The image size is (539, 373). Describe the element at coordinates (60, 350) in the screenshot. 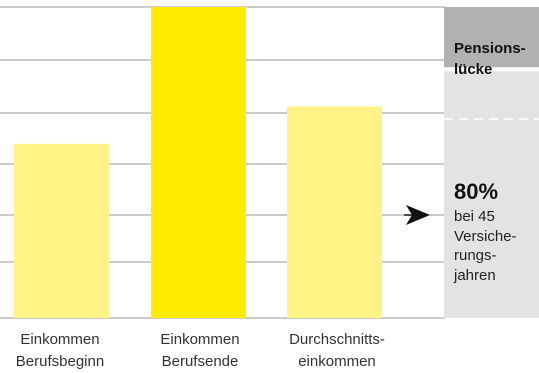

I see `category-label-berufsbeginn: Einkommen Berufsbeginn` at that location.